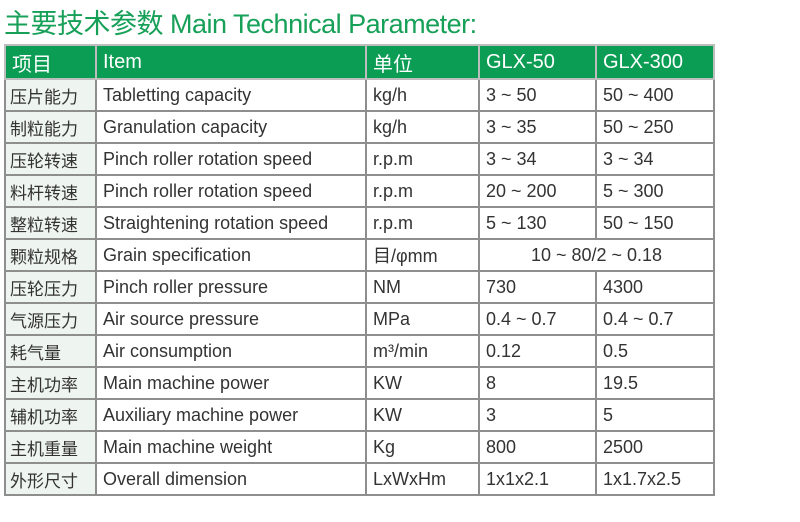  I want to click on header-glx-300: GLX-300, so click(655, 62).